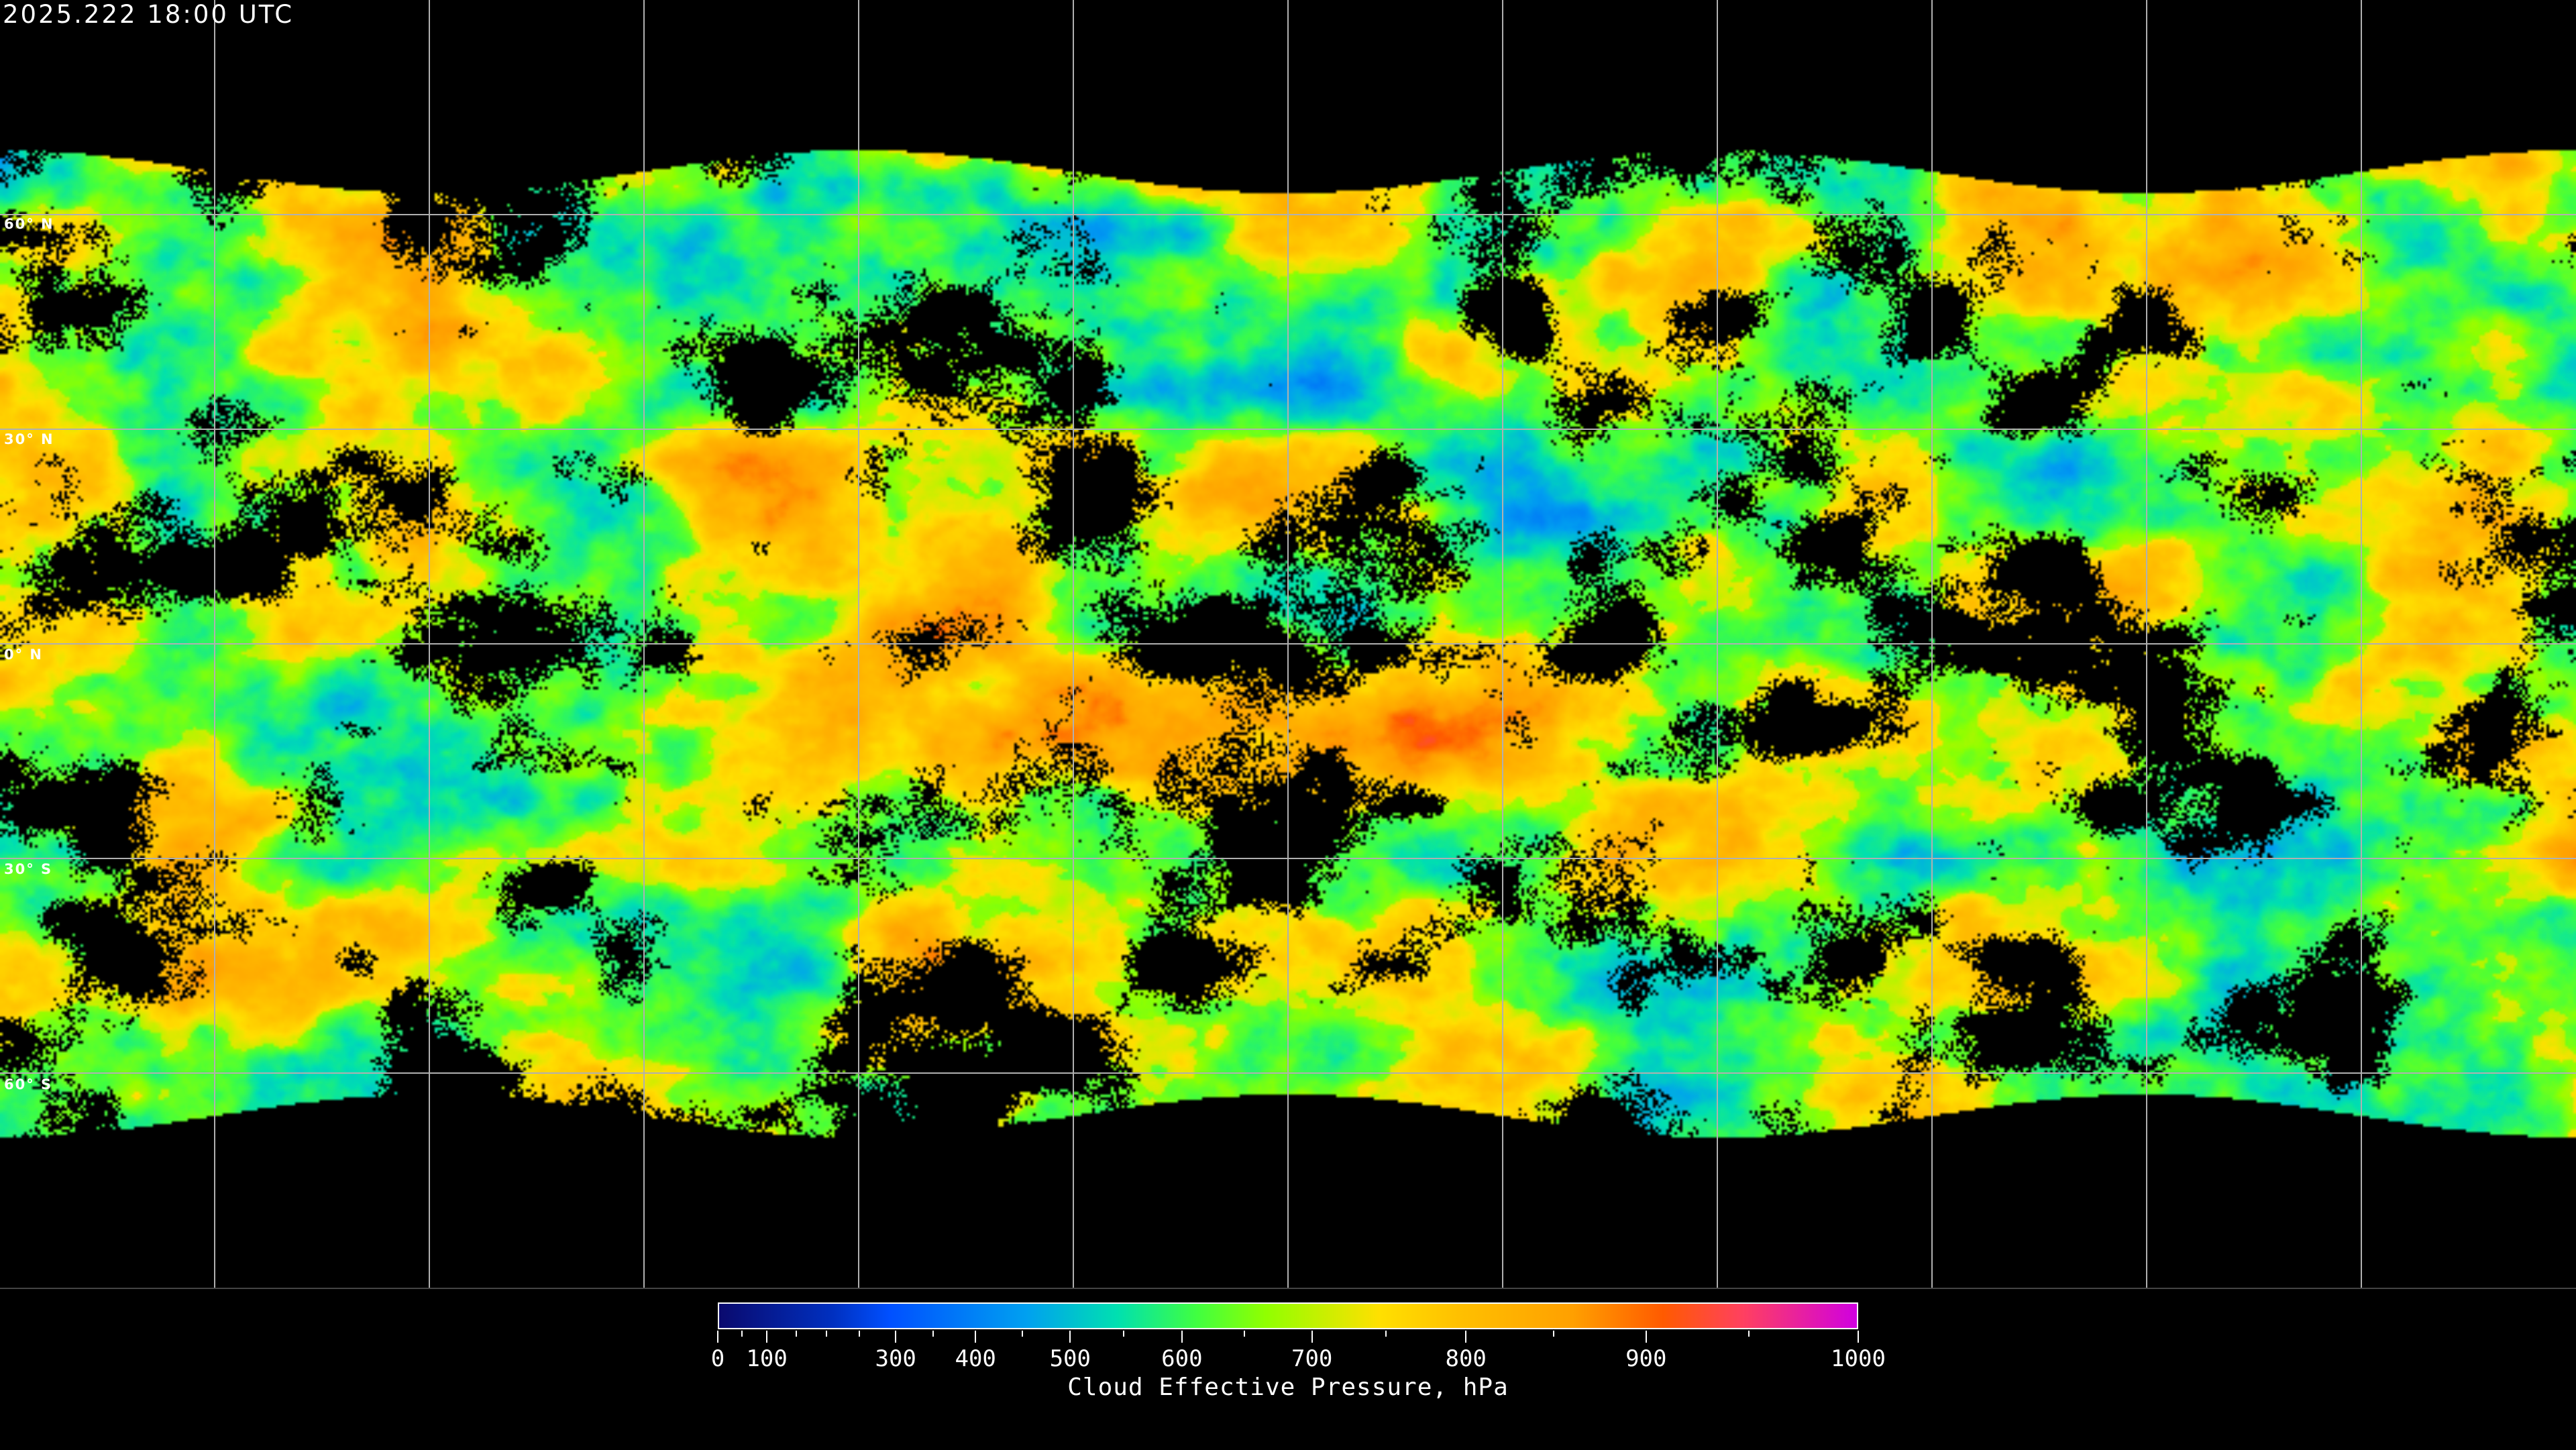 The image size is (2576, 1450). Describe the element at coordinates (1182, 1358) in the screenshot. I see `colorbar-tick-label: 600` at that location.